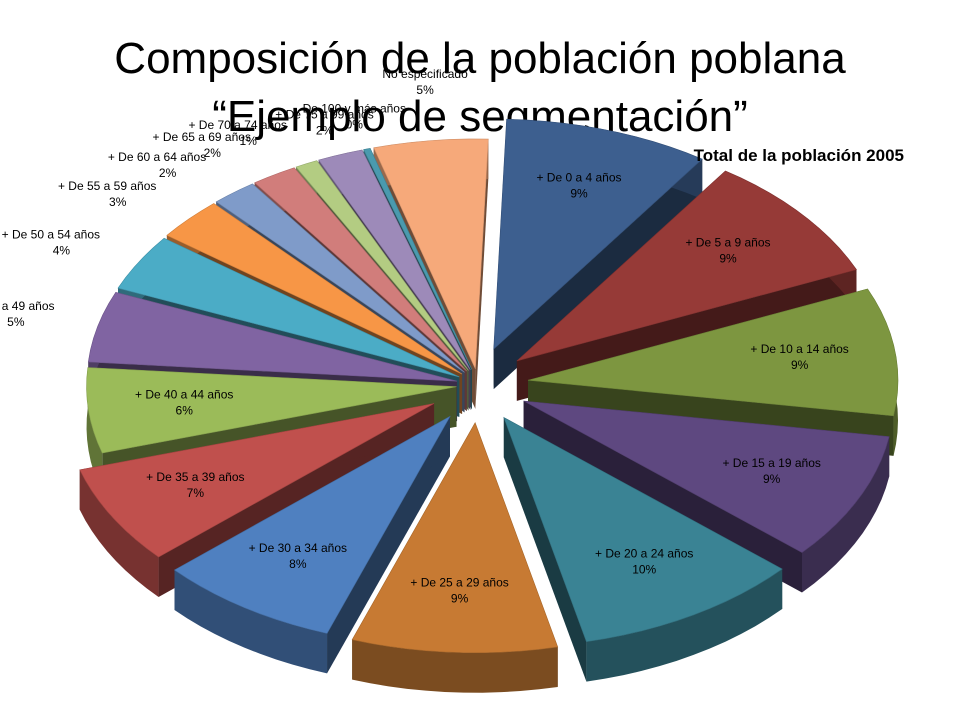 Image resolution: width=960 pixels, height=720 pixels. Describe the element at coordinates (644, 570) in the screenshot. I see `pie-slice-percent: 10%` at that location.